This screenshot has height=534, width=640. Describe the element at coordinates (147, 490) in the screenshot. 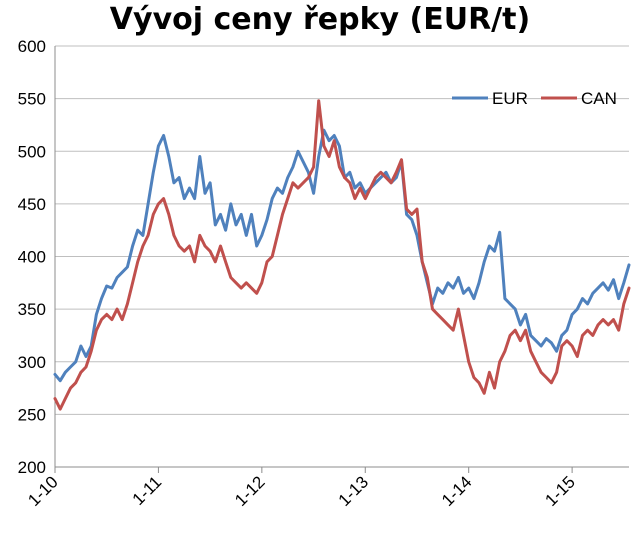

I see `x-tick-label-1-11: 1-11` at that location.